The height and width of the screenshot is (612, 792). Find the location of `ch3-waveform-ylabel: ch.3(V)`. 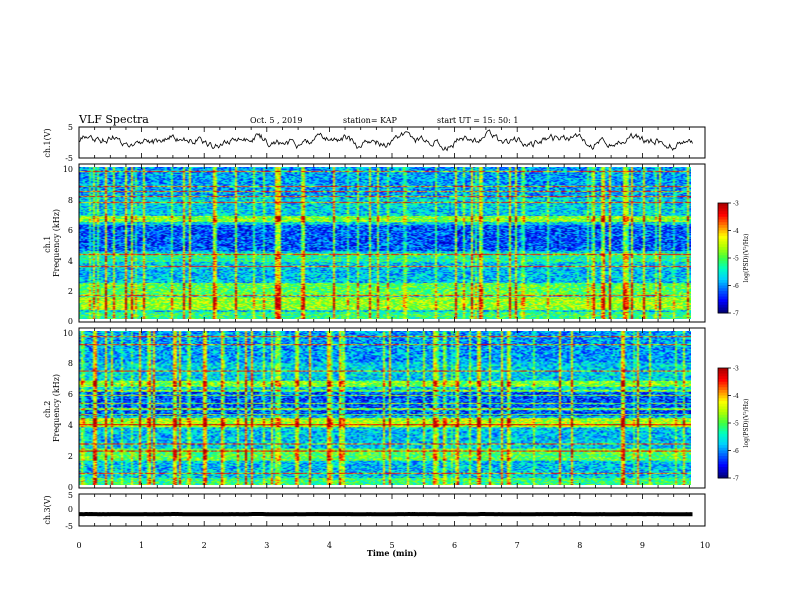

ch3-waveform-ylabel: ch.3(V) is located at coordinates (47, 509).